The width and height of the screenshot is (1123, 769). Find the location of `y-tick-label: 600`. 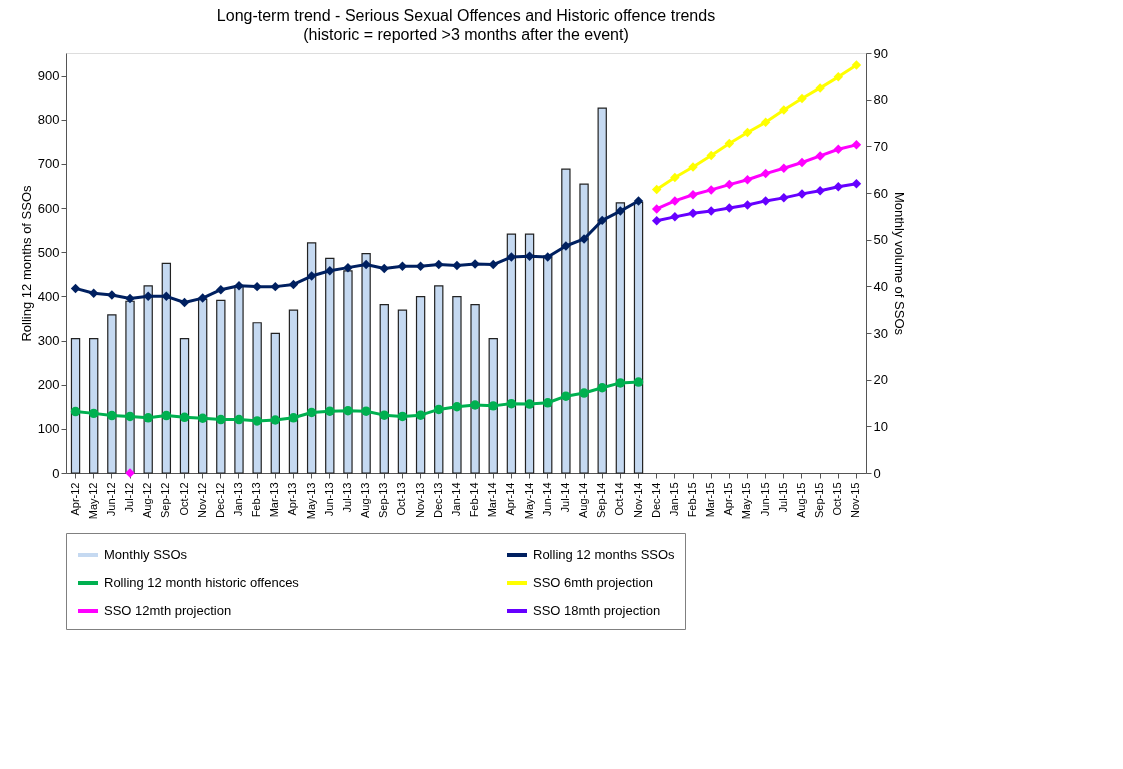

y-tick-label: 600 is located at coordinates (48, 208).